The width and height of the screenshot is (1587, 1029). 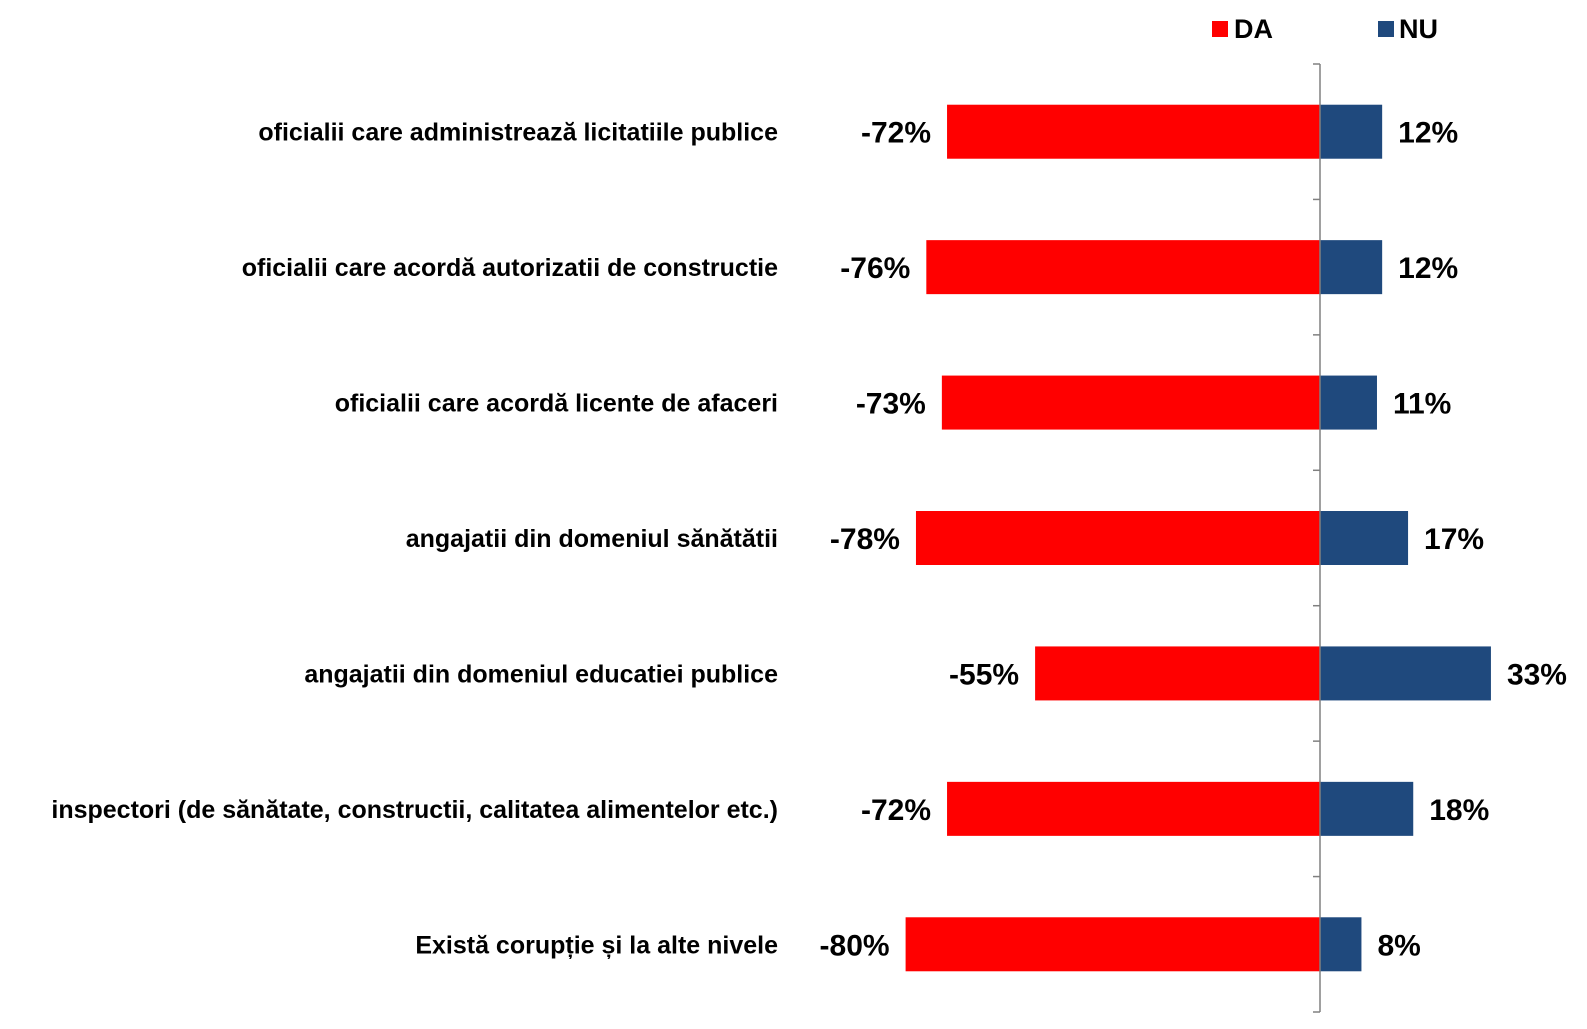 What do you see at coordinates (596, 945) in the screenshot?
I see `category-label: Există corupție și la alte nivele` at bounding box center [596, 945].